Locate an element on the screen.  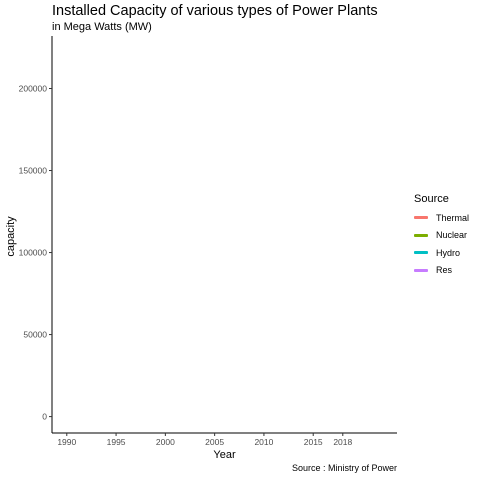
y-tick-label: 50000 is located at coordinates (35, 335).